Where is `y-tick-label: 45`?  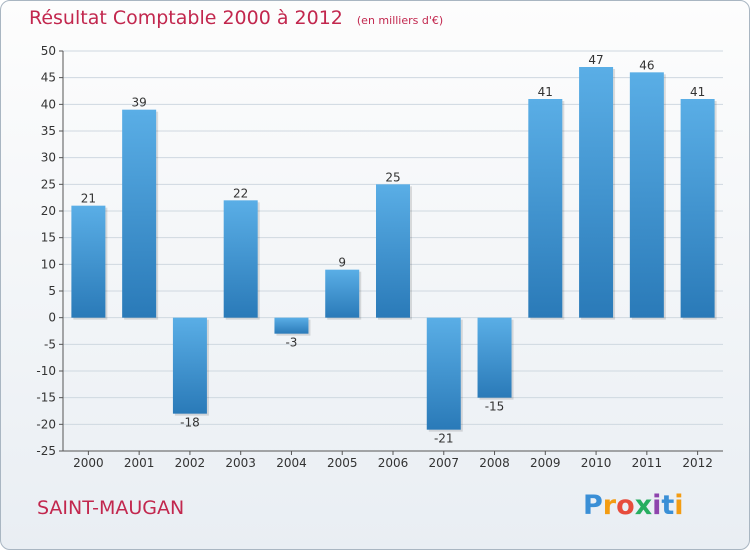
y-tick-label: 45 is located at coordinates (48, 78).